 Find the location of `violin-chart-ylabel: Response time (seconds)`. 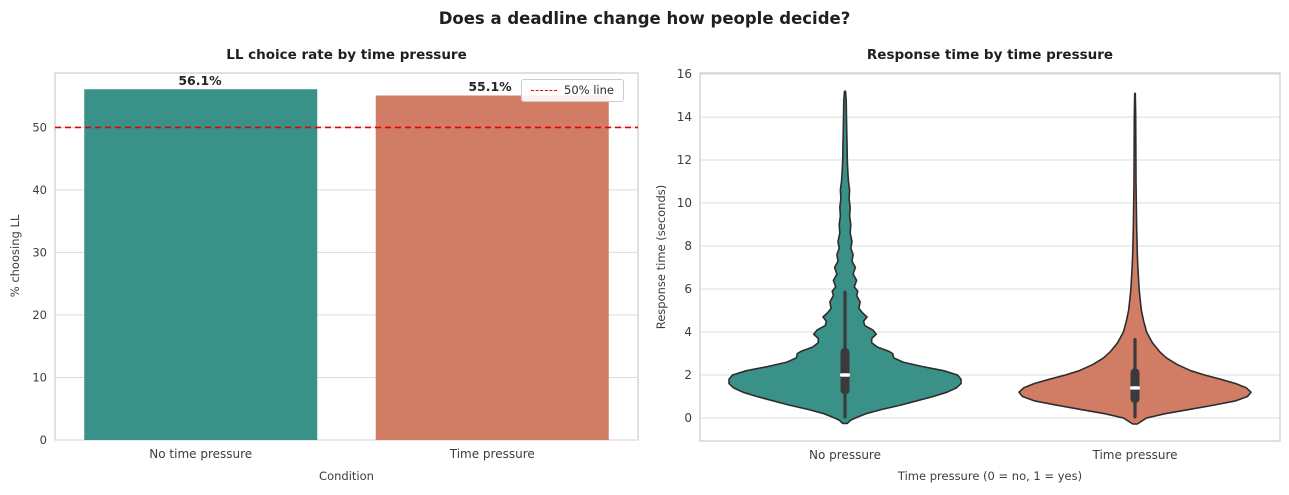

violin-chart-ylabel: Response time (seconds) is located at coordinates (661, 257).